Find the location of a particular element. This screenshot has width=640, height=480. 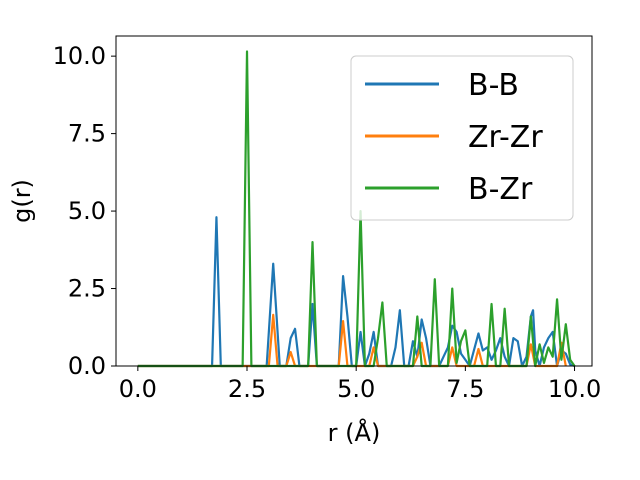

x-tick-label: 0.0 is located at coordinates (138, 389).